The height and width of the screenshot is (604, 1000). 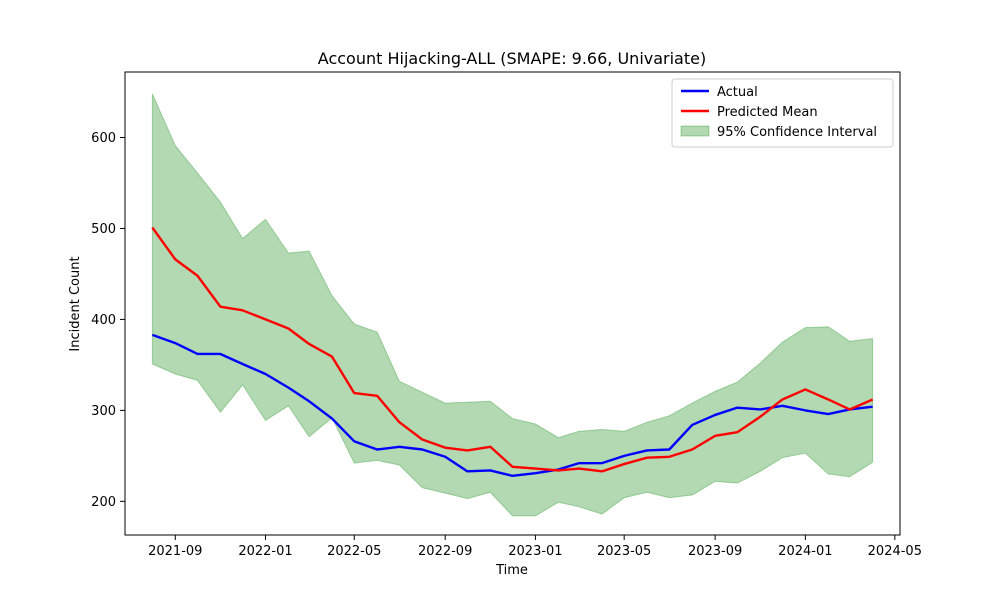 What do you see at coordinates (797, 132) in the screenshot?
I see `legend-interval-label: 95% Confidence Interval` at bounding box center [797, 132].